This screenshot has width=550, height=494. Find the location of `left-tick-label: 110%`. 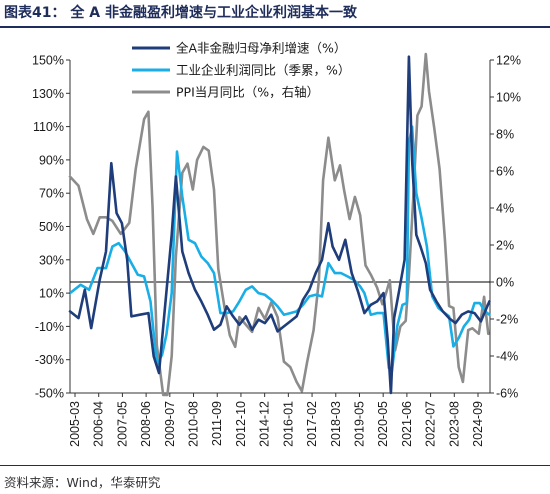

left-tick-label: 110% is located at coordinates (48, 127).